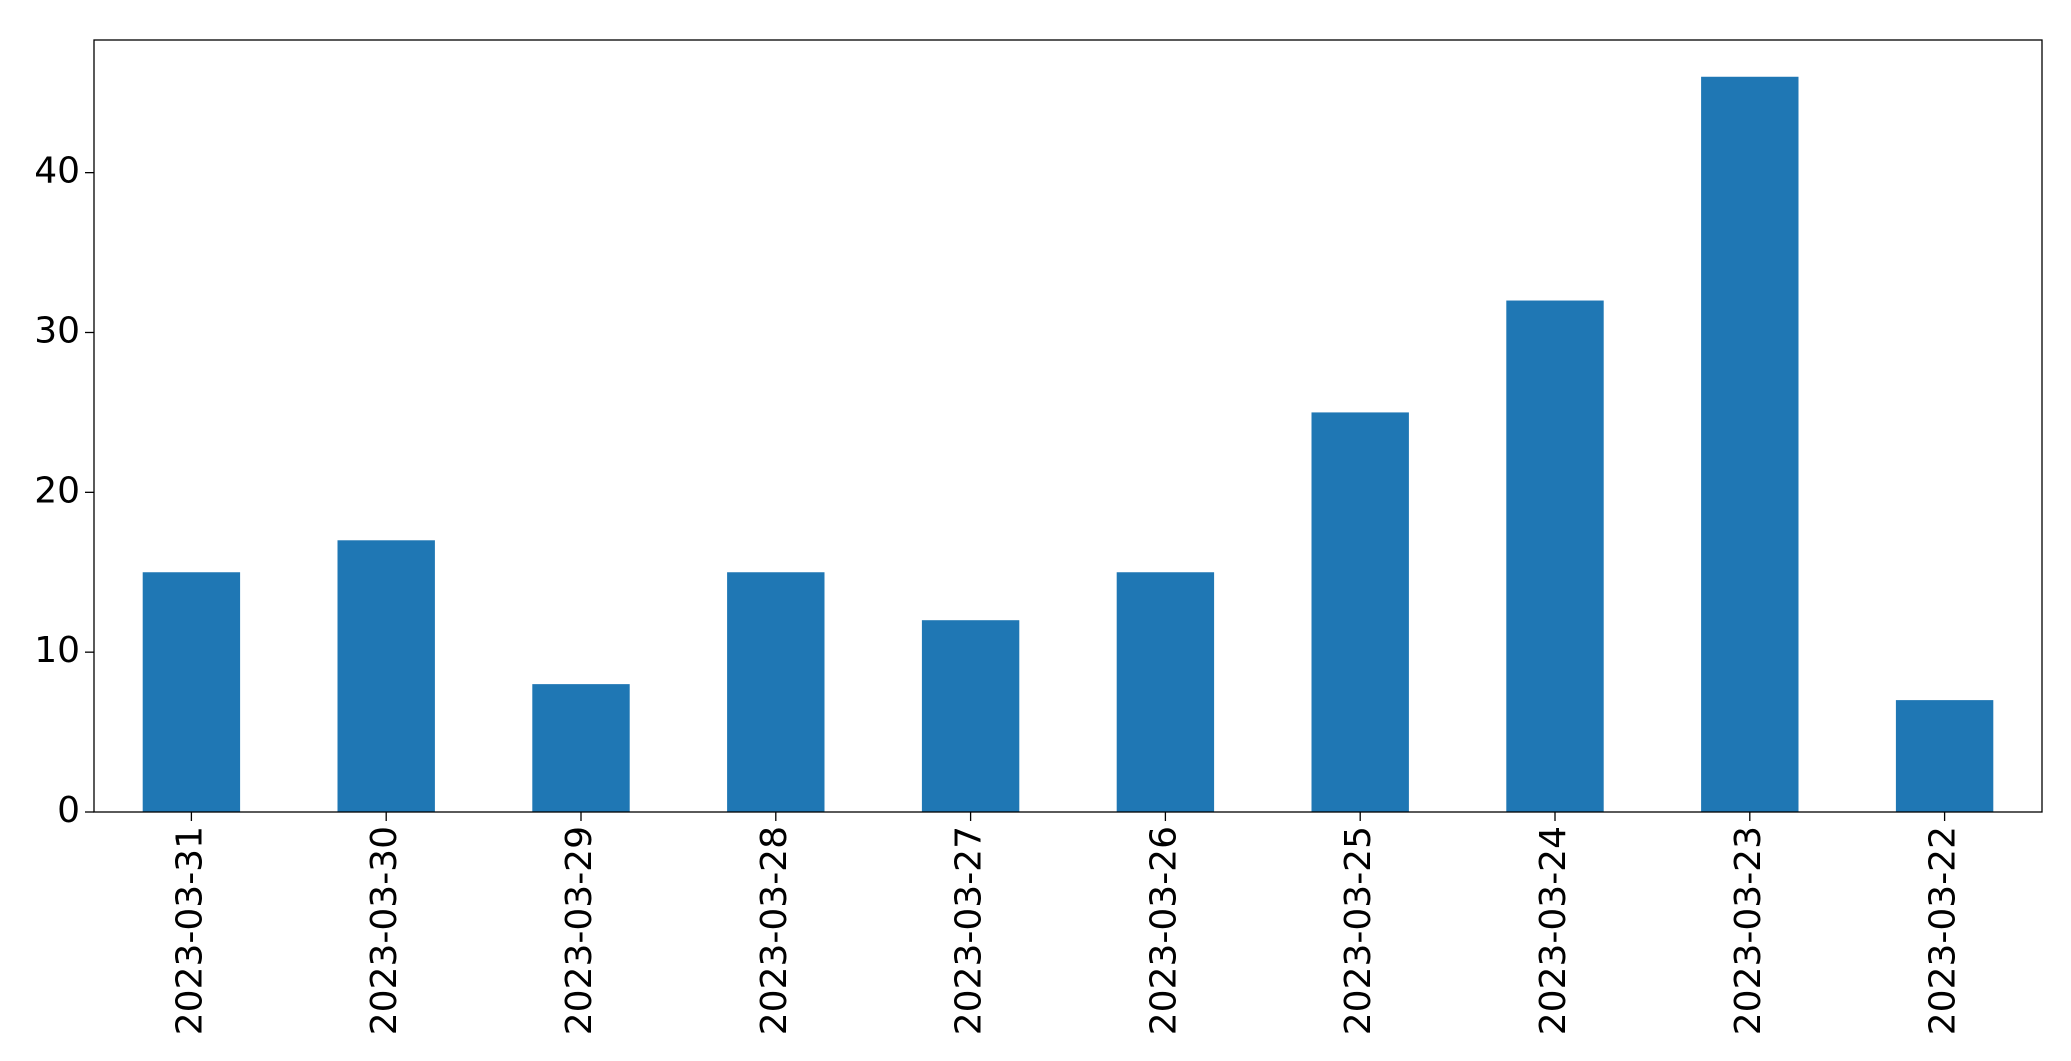 The height and width of the screenshot is (1061, 2071). What do you see at coordinates (579, 930) in the screenshot?
I see `x-tick-label: 2023-03-29` at bounding box center [579, 930].